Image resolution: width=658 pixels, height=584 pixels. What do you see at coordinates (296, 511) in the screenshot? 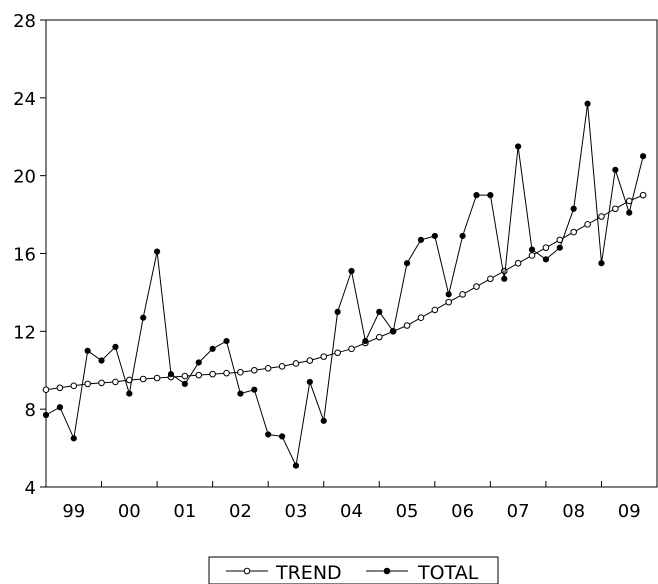
I see `x-tick-label: 03` at bounding box center [296, 511].